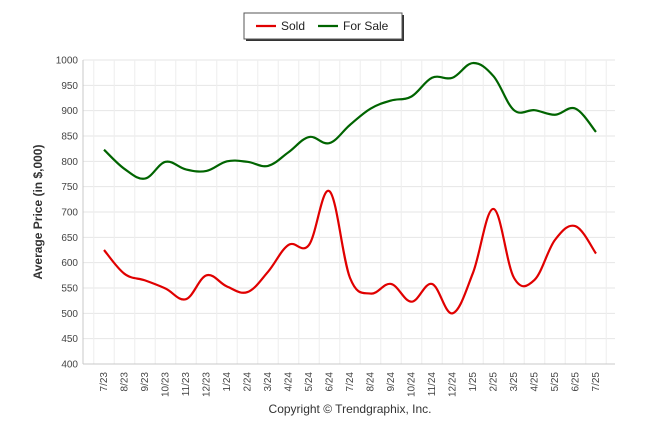 The image size is (646, 434). Describe the element at coordinates (268, 382) in the screenshot. I see `x-tick-label: 3/24` at that location.